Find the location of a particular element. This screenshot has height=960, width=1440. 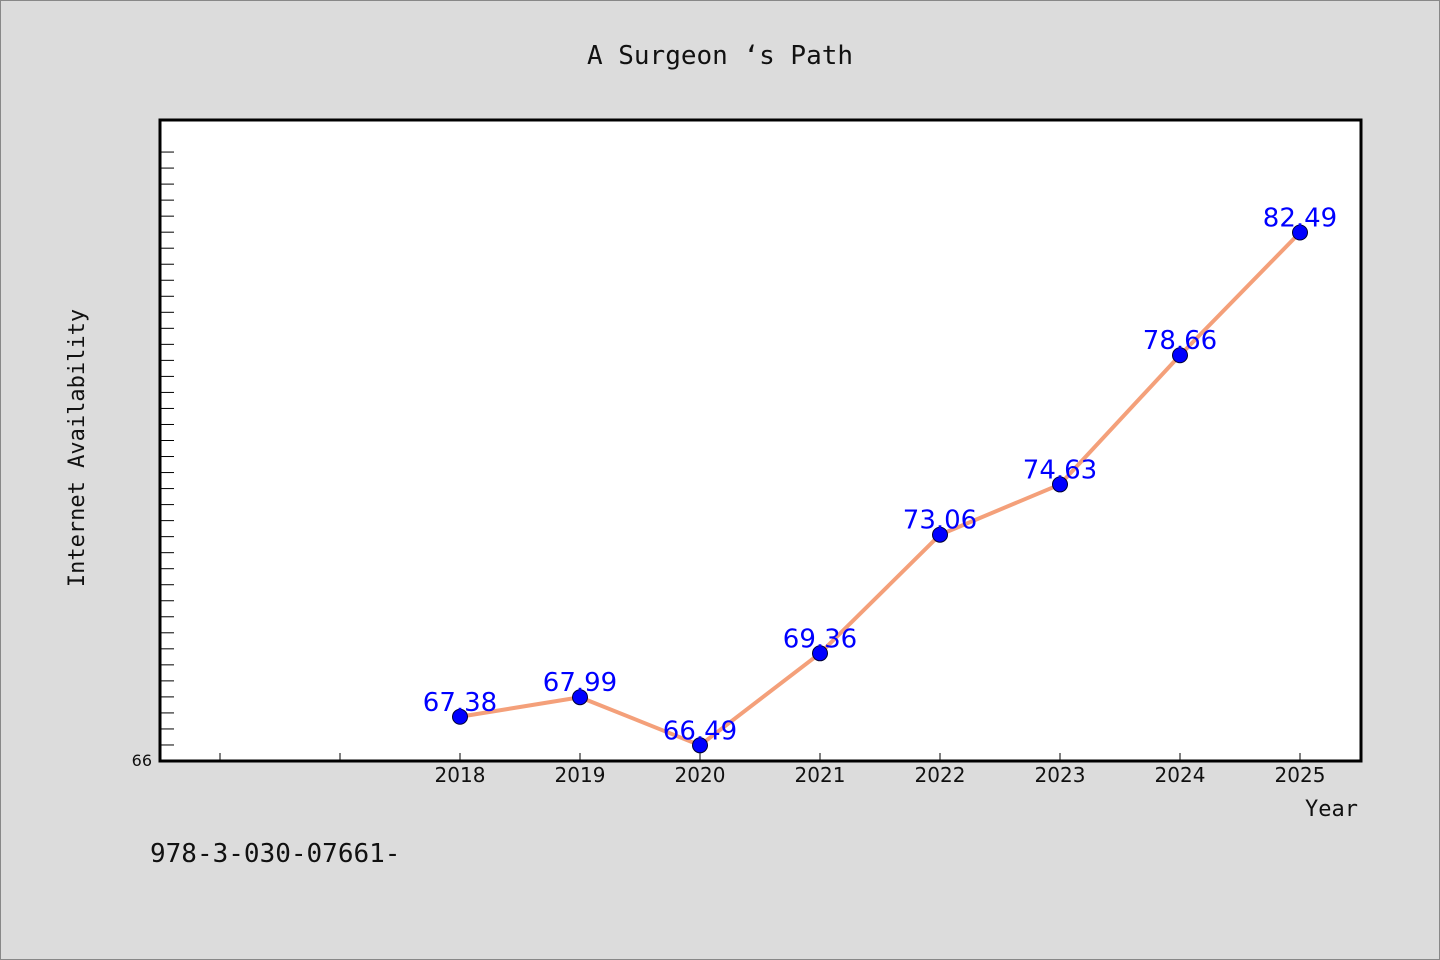

y-axis-label: Internet Availability is located at coordinates (77, 448).